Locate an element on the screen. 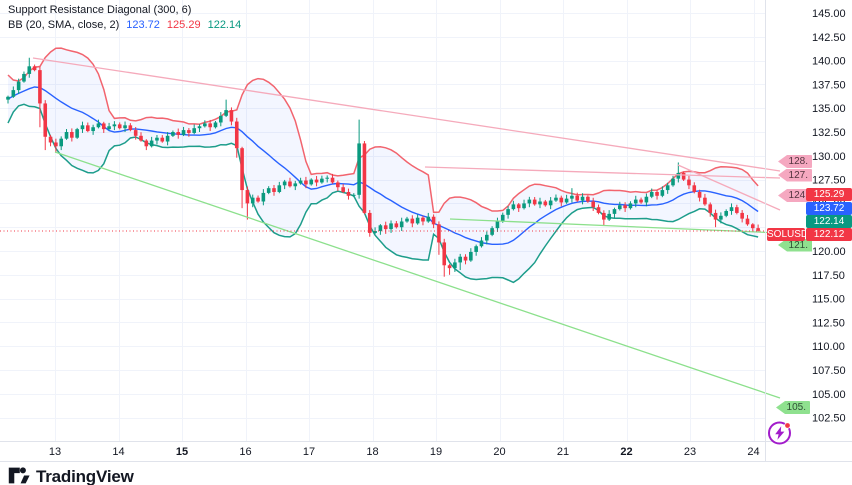 The height and width of the screenshot is (485, 852). svg-text: 15 is located at coordinates (182, 452).